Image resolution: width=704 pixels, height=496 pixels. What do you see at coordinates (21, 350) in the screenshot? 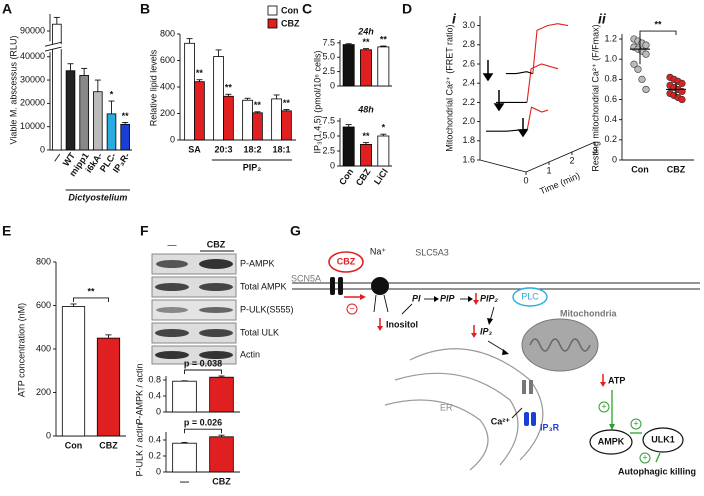
I see `y-axis-label: ATP concentration (nM)` at bounding box center [21, 350].